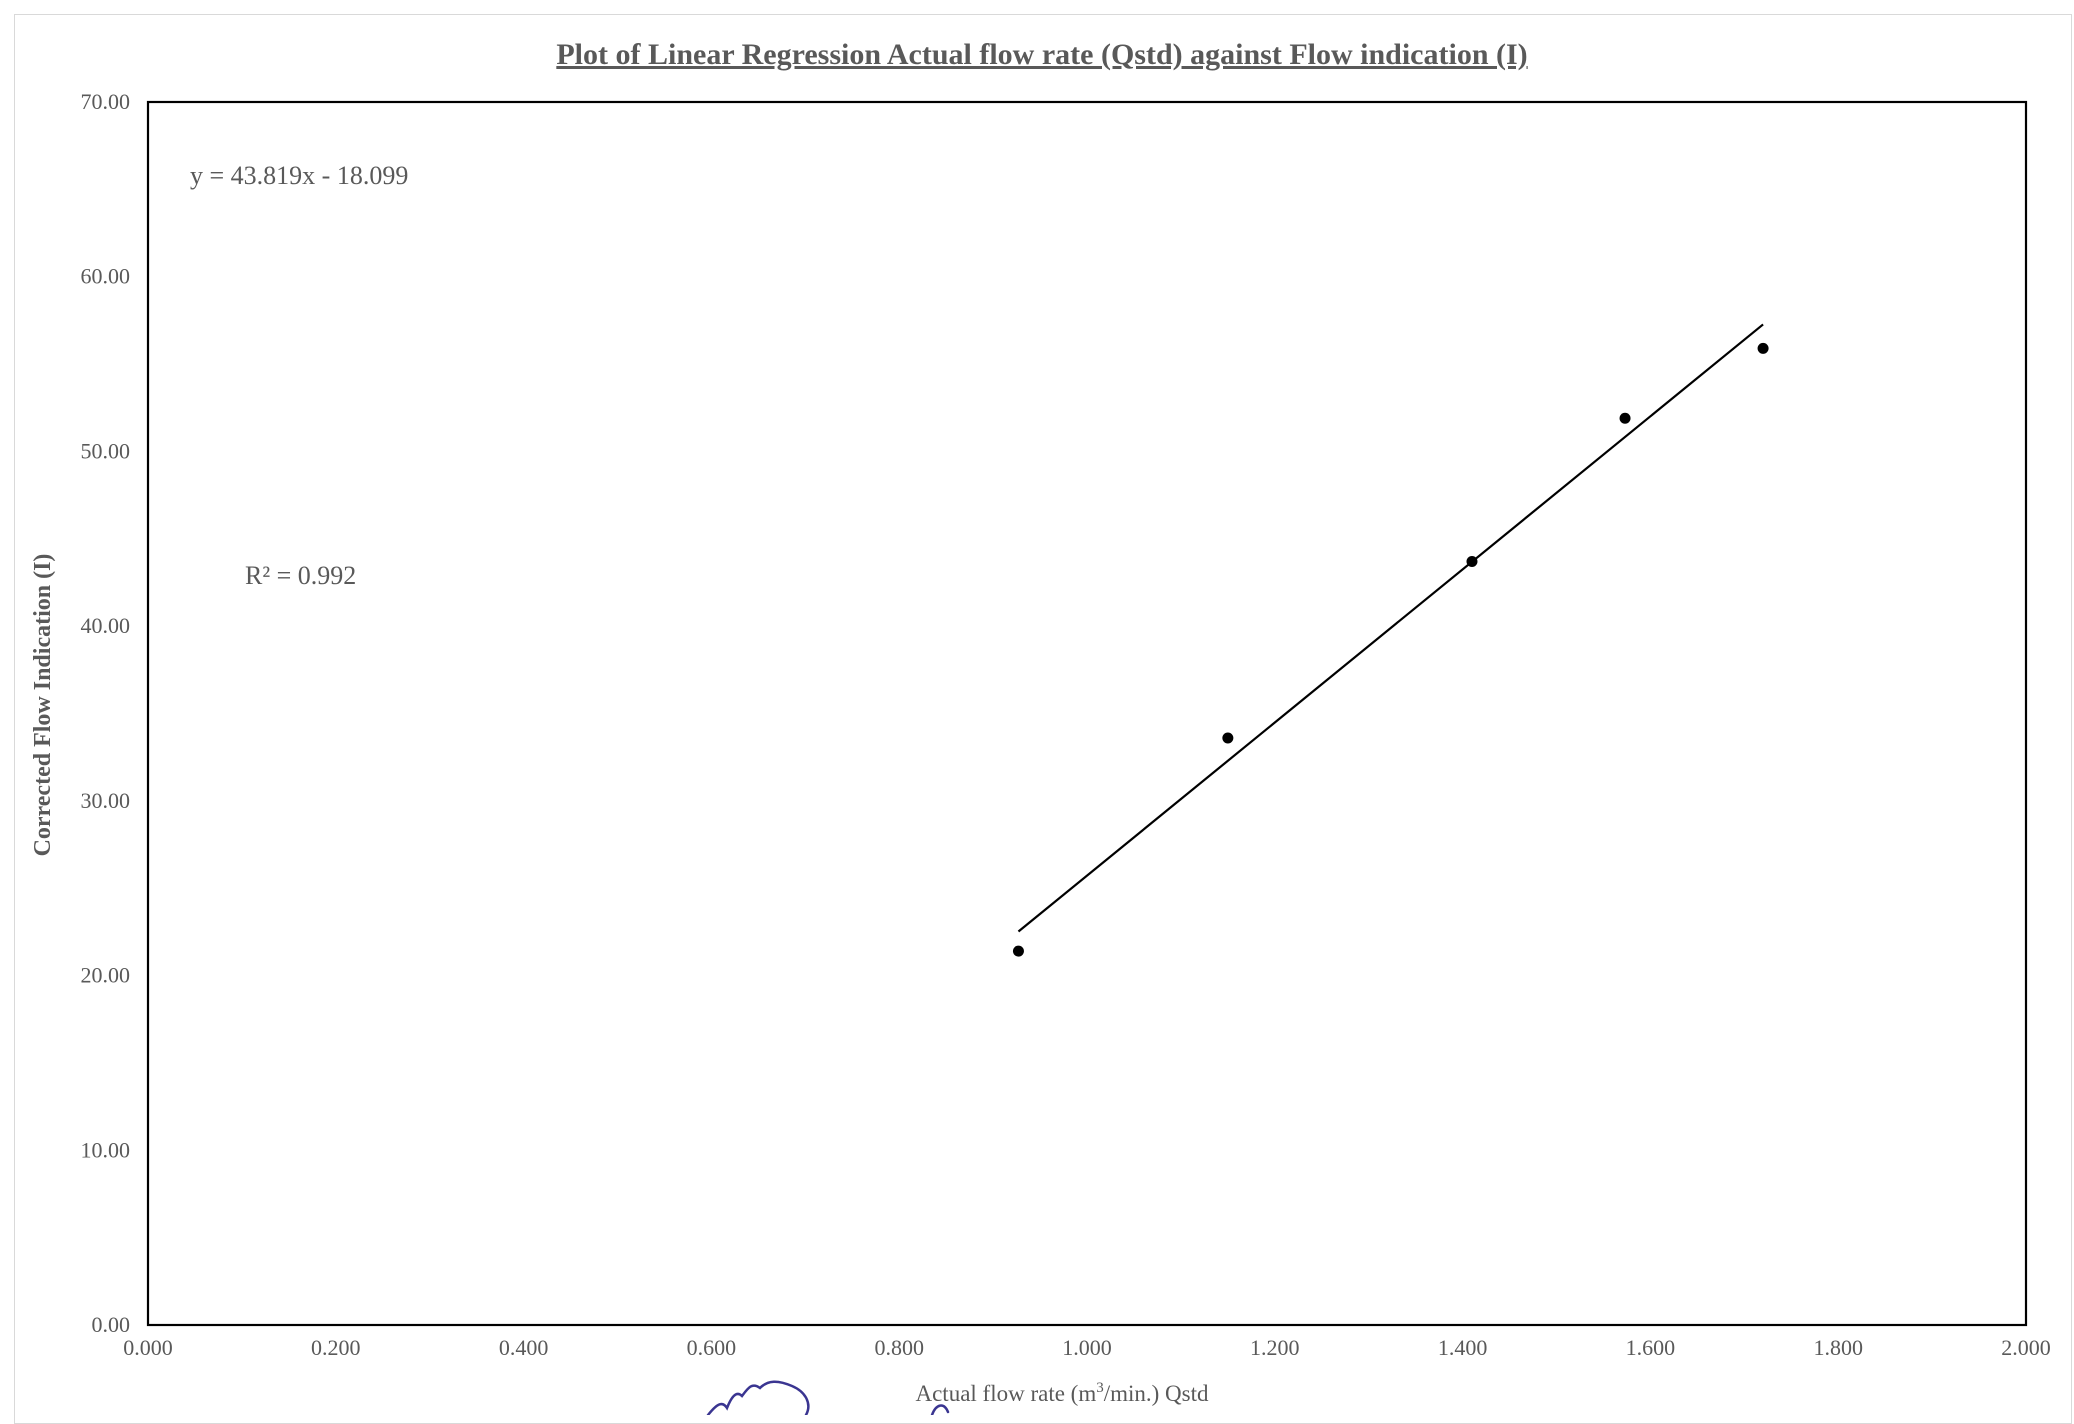 The height and width of the screenshot is (1424, 2074). What do you see at coordinates (2026, 1347) in the screenshot?
I see `x-tick-label: 2.000` at bounding box center [2026, 1347].